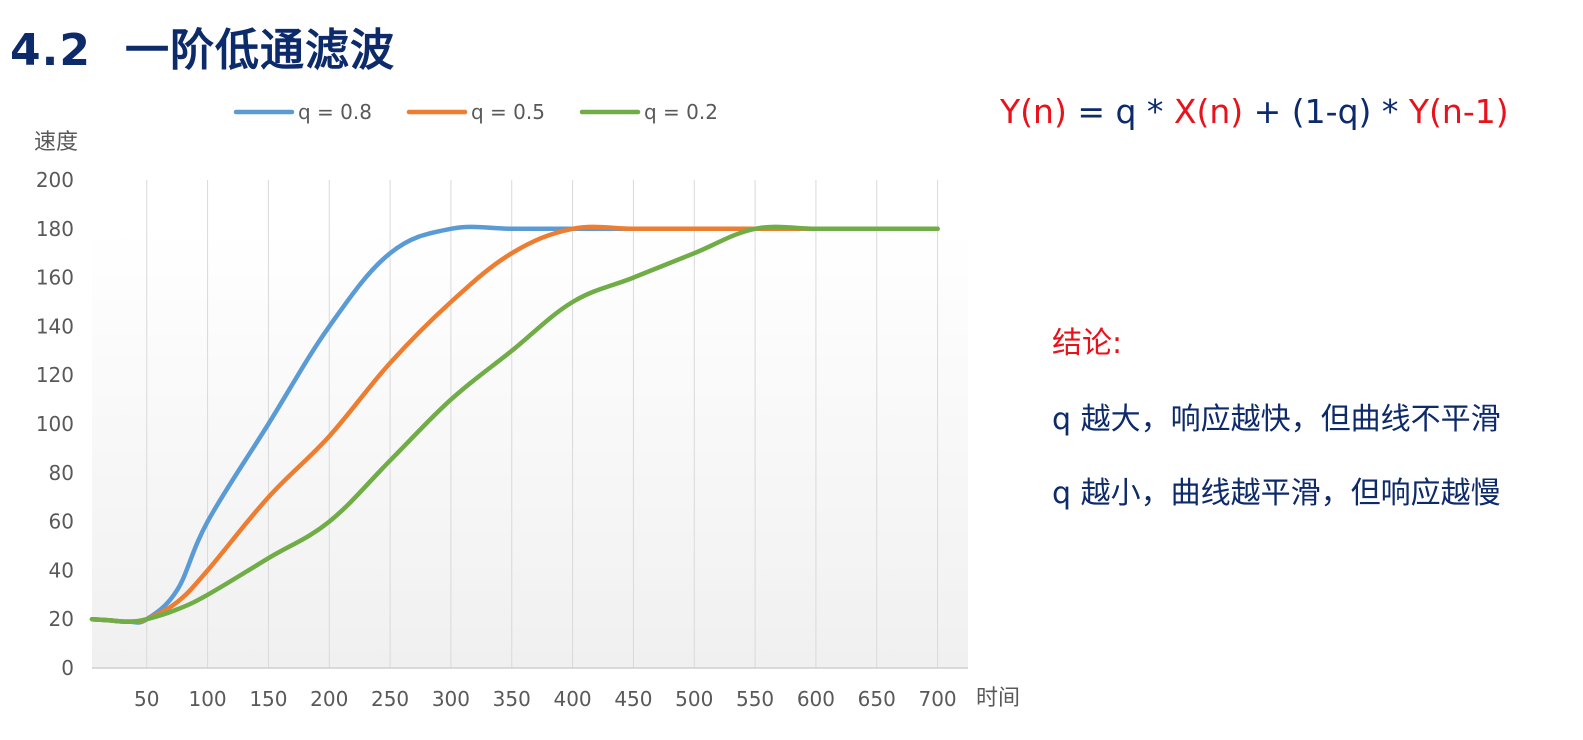 The width and height of the screenshot is (1583, 740). What do you see at coordinates (61, 522) in the screenshot?
I see `y-tick-label: 60` at bounding box center [61, 522].